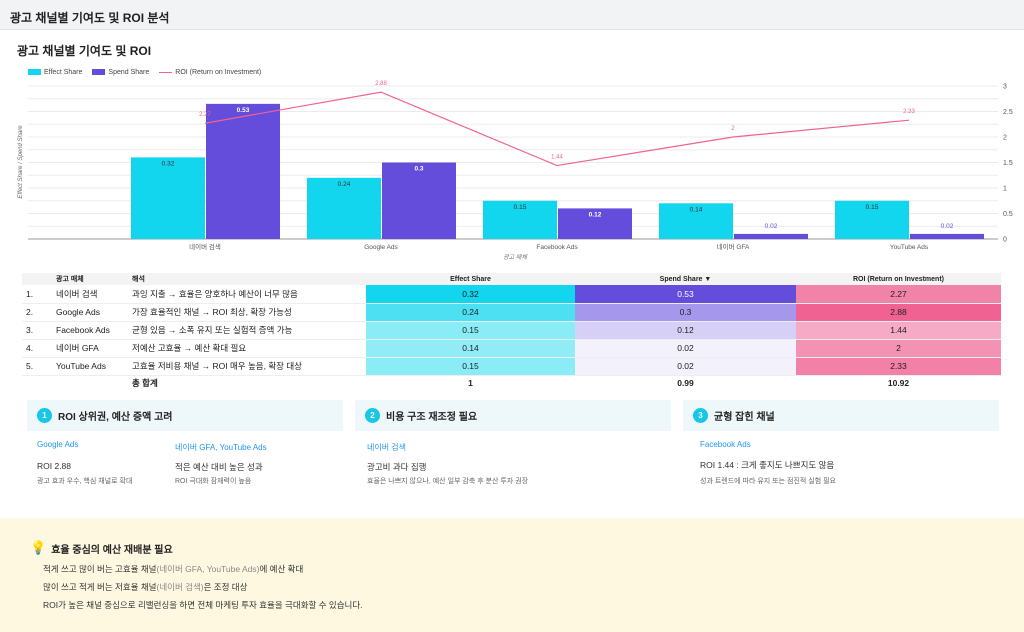  I want to click on column-header, so click(37, 279).